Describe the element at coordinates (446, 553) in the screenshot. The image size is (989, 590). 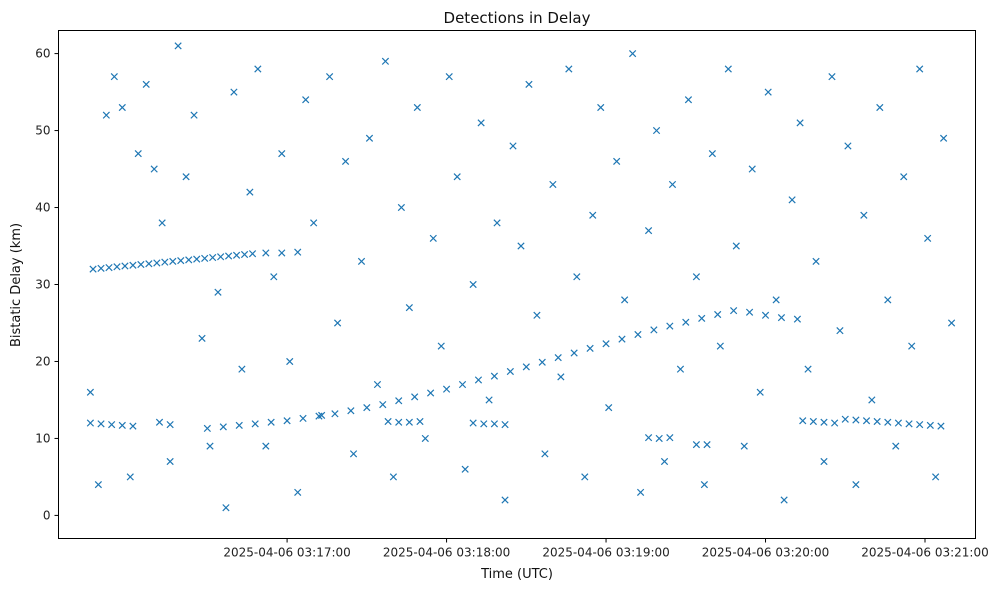
I see `x-tick-label: 2025-04-06 03:18:00` at that location.